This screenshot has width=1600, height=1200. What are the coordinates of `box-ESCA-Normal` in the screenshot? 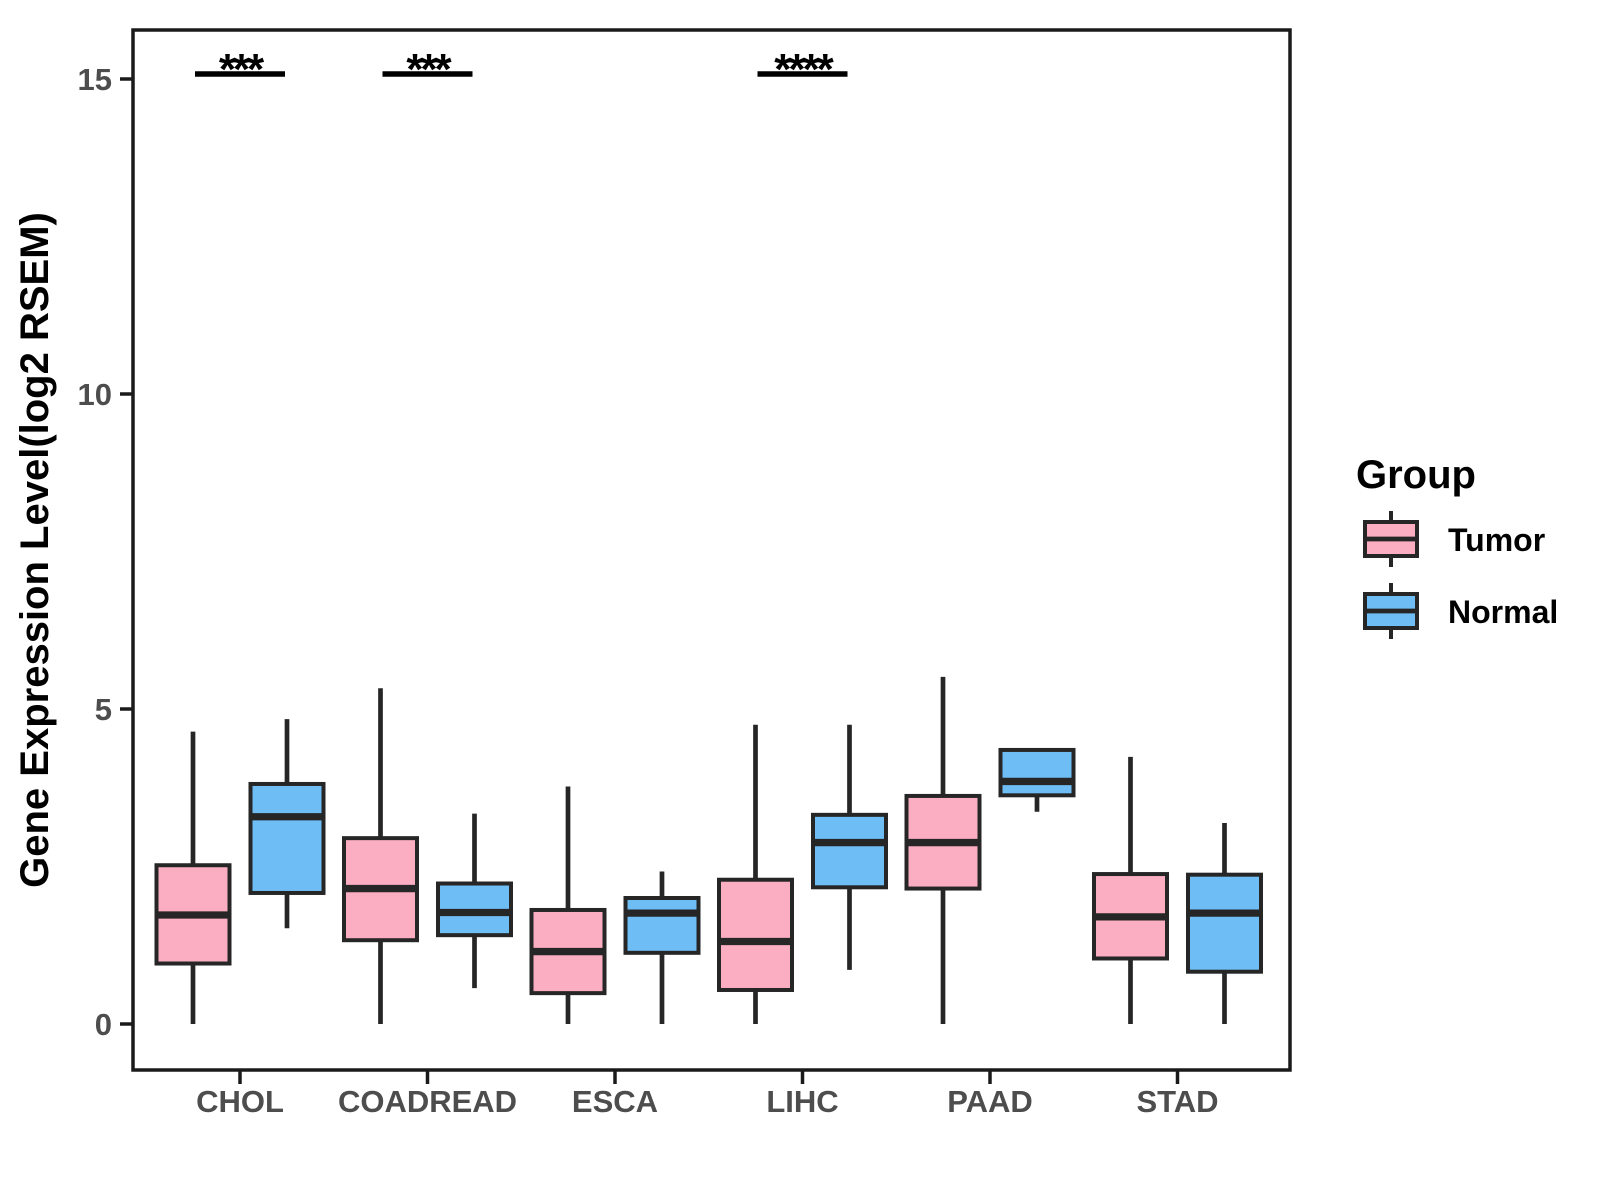 It's located at (662, 925).